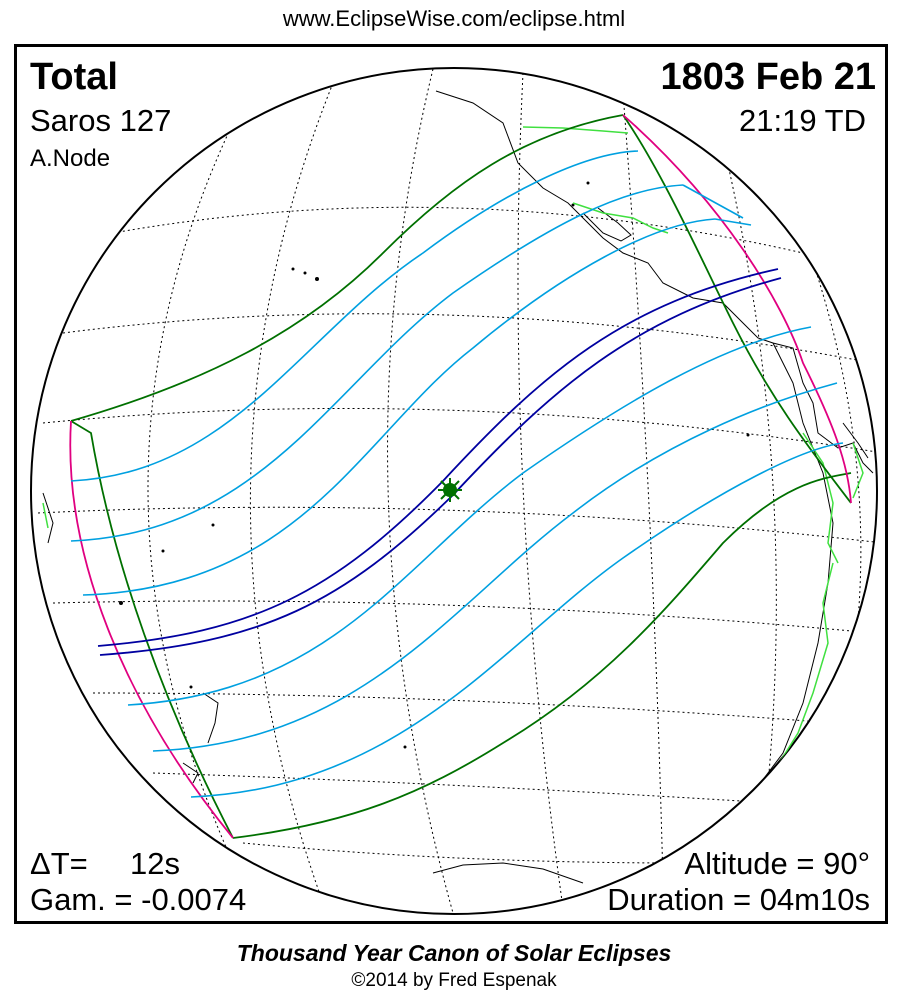 Image resolution: width=908 pixels, height=1004 pixels. Describe the element at coordinates (802, 120) in the screenshot. I see `eclipse-time: 21:19 TD` at that location.